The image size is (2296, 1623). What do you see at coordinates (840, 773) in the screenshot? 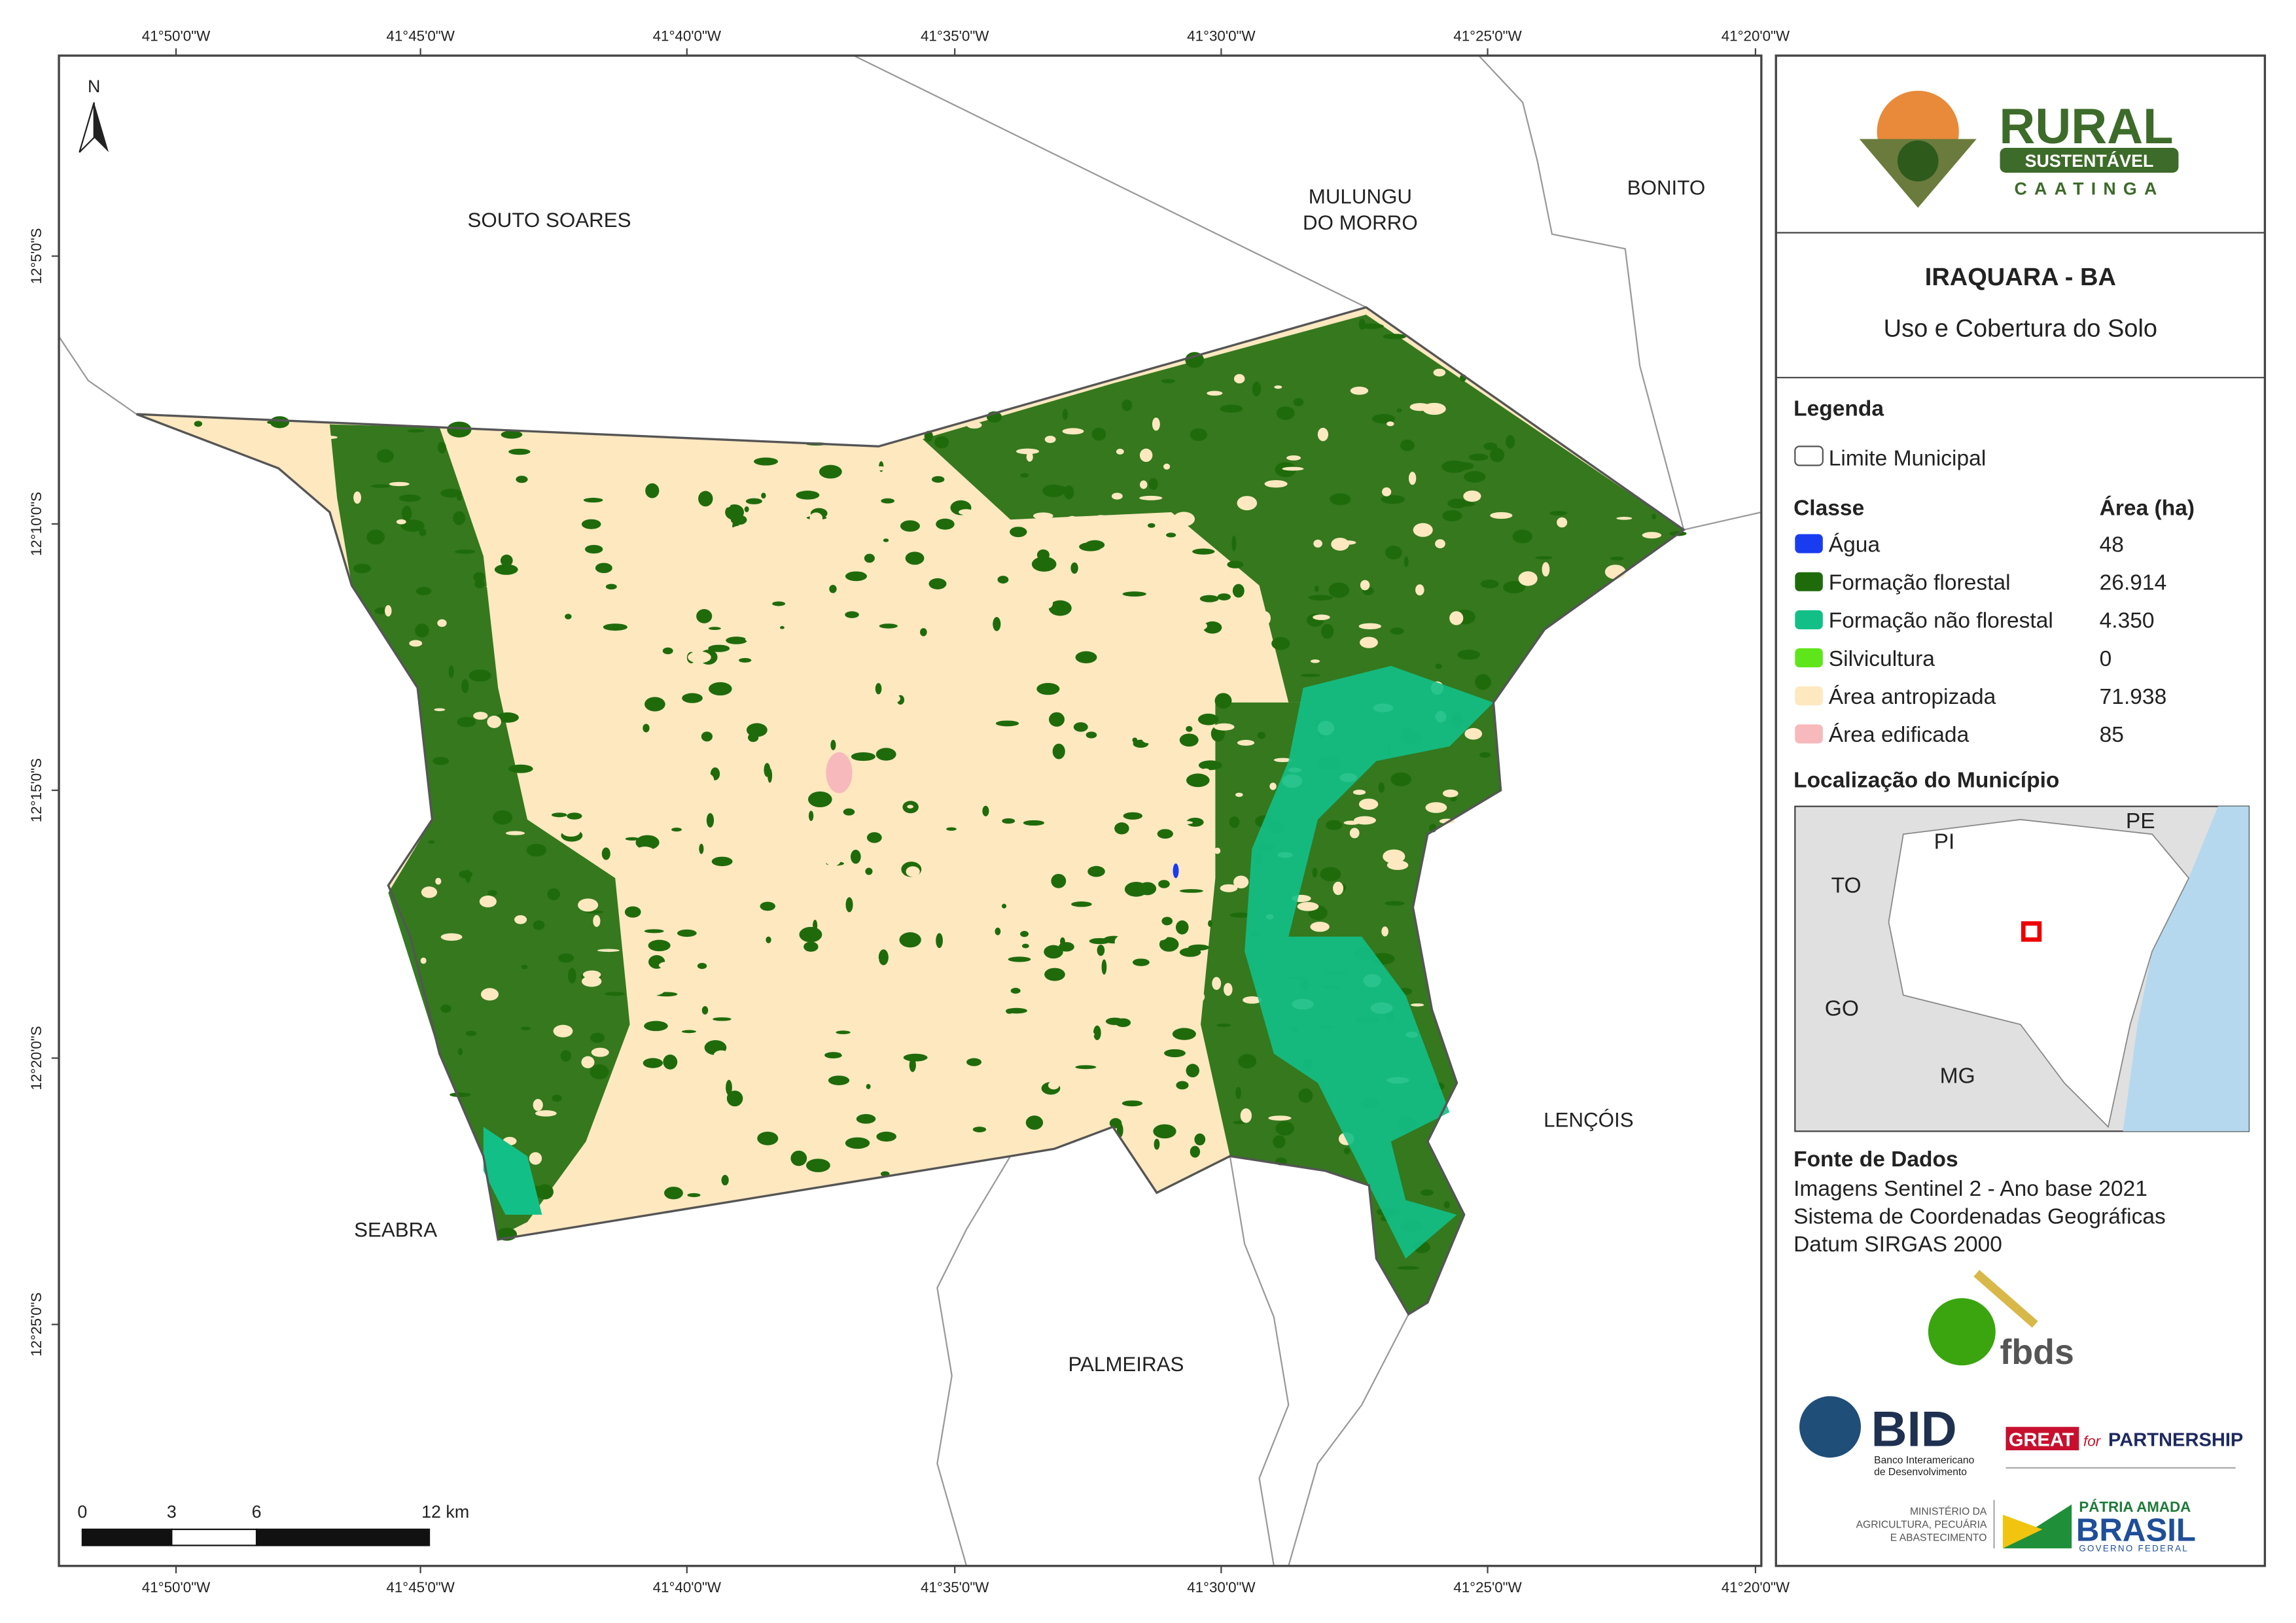
I see `built-area` at bounding box center [840, 773].